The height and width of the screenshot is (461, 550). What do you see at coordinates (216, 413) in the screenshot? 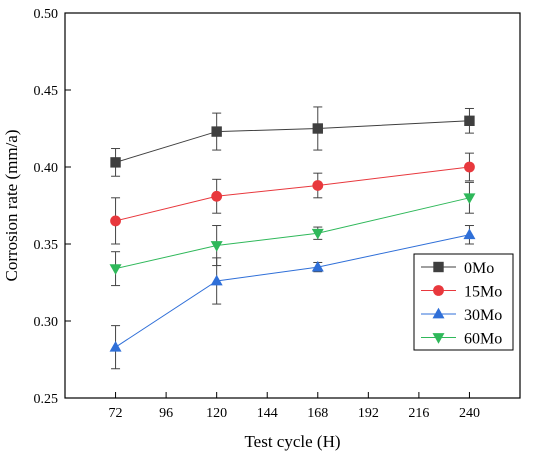
I see `x-tick-label: 120` at bounding box center [216, 413].